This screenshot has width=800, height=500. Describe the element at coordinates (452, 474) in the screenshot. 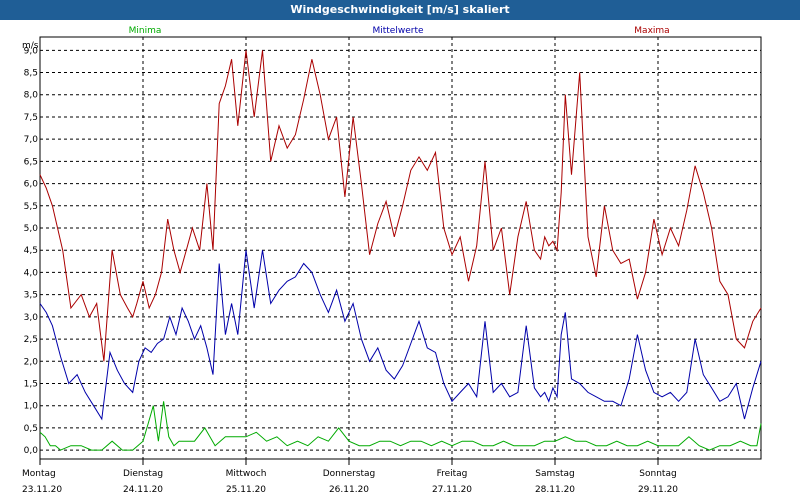

I see `x-day-label: Freitag` at that location.